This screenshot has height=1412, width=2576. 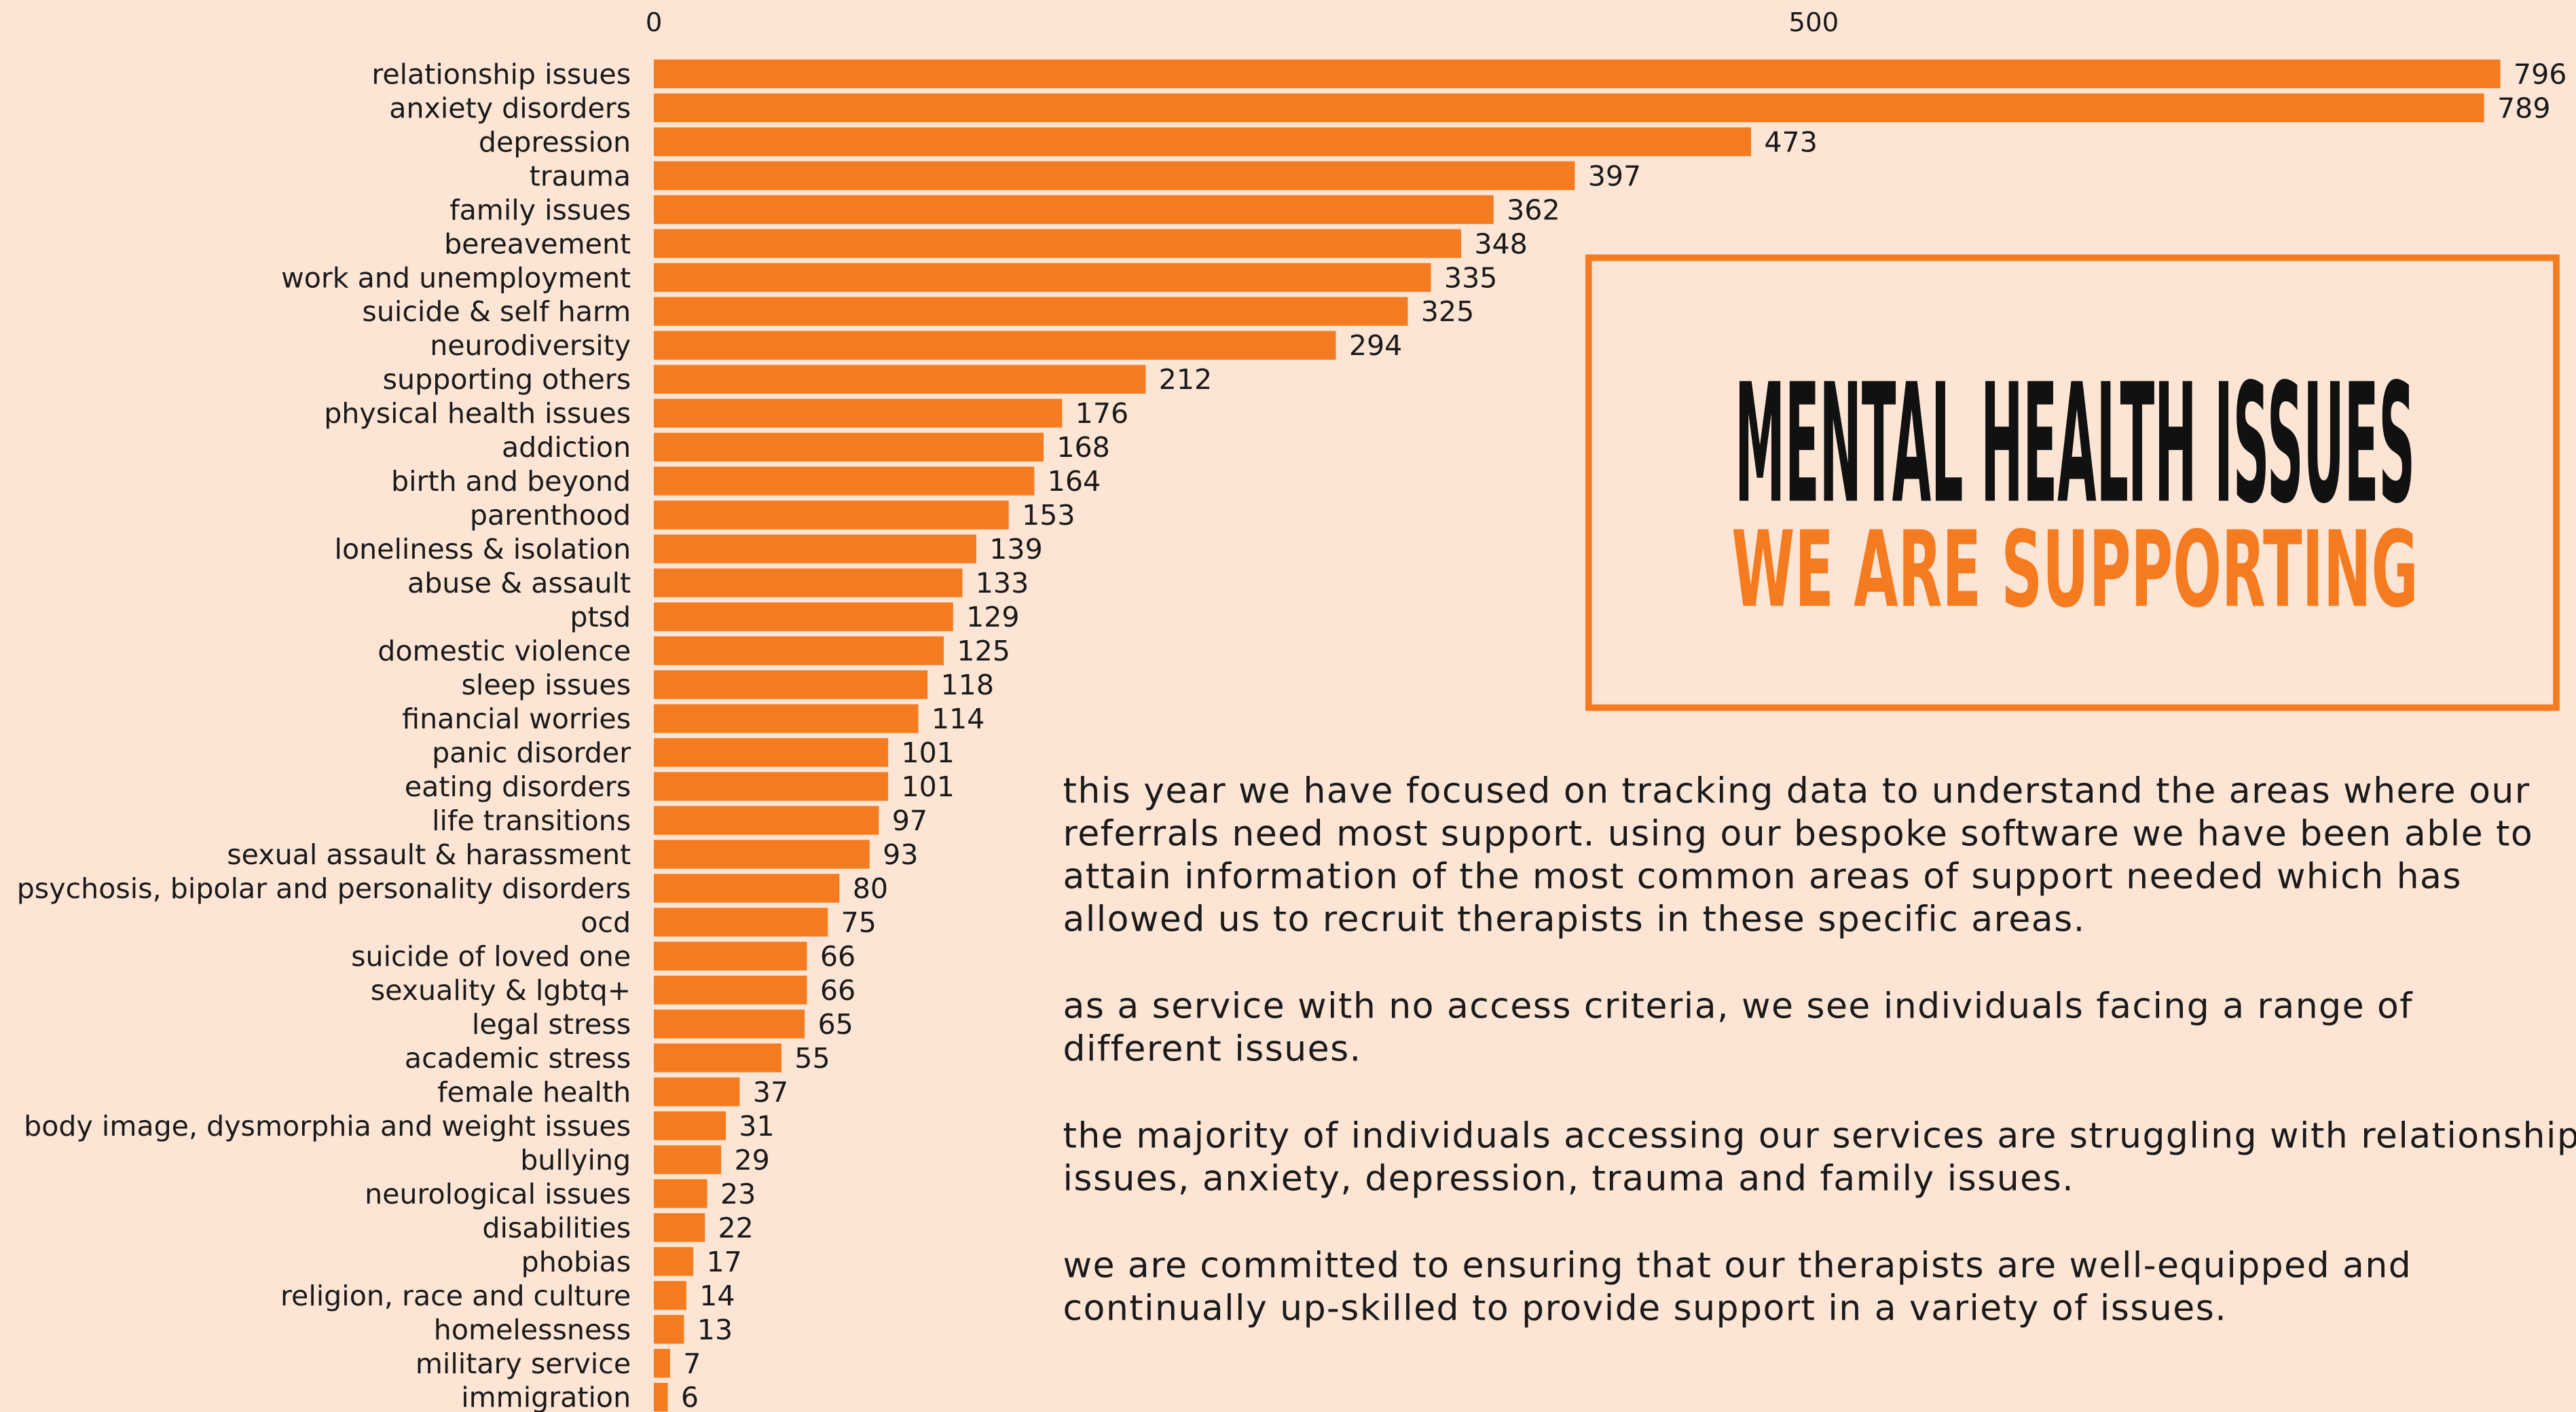 What do you see at coordinates (1082, 447) in the screenshot?
I see `value-label: 168` at bounding box center [1082, 447].